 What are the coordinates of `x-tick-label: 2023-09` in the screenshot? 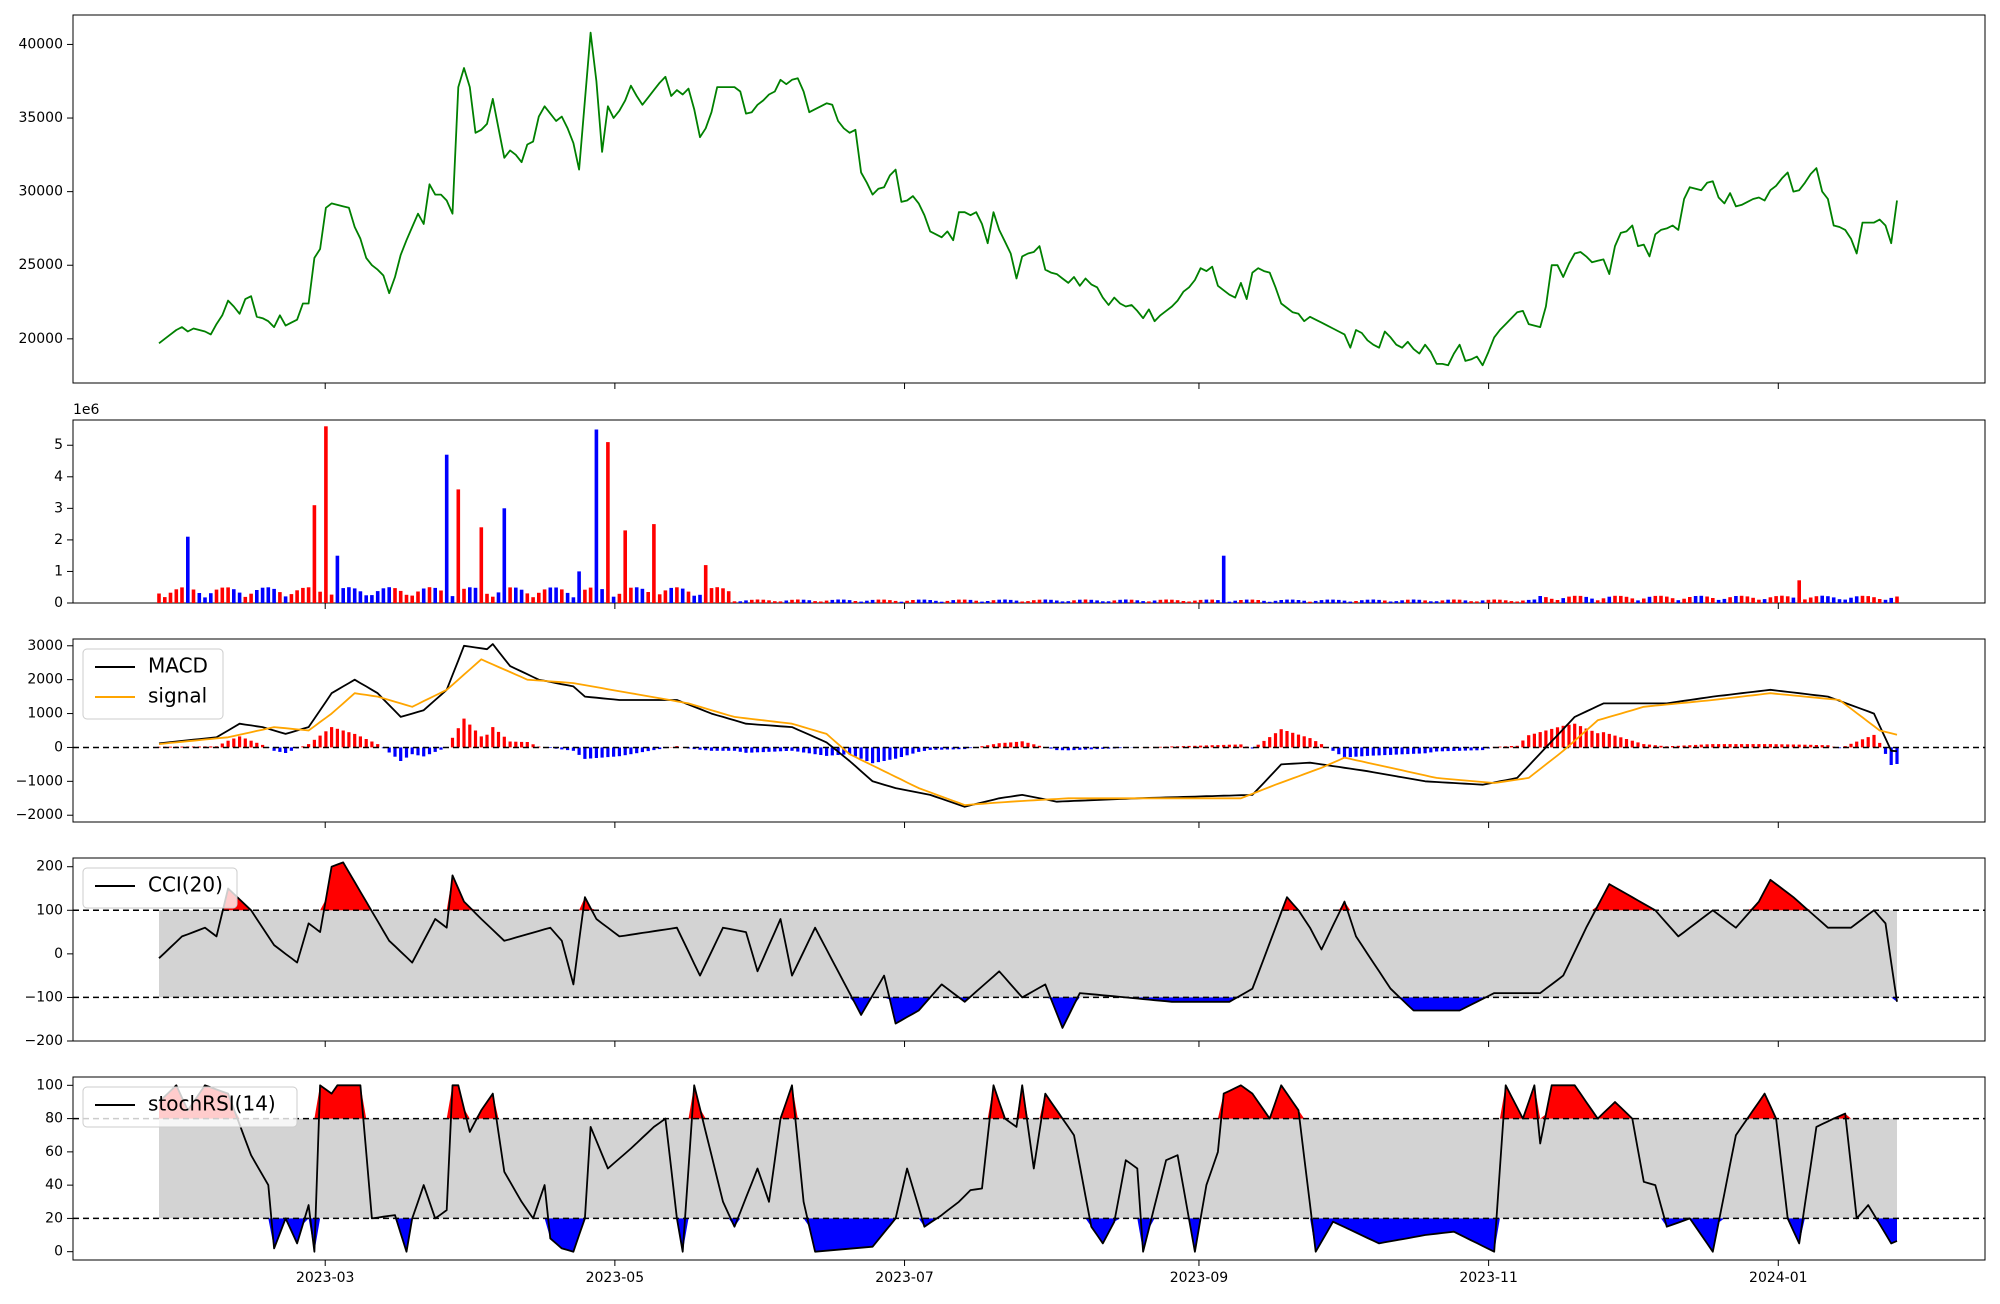 It's located at (1199, 1278).